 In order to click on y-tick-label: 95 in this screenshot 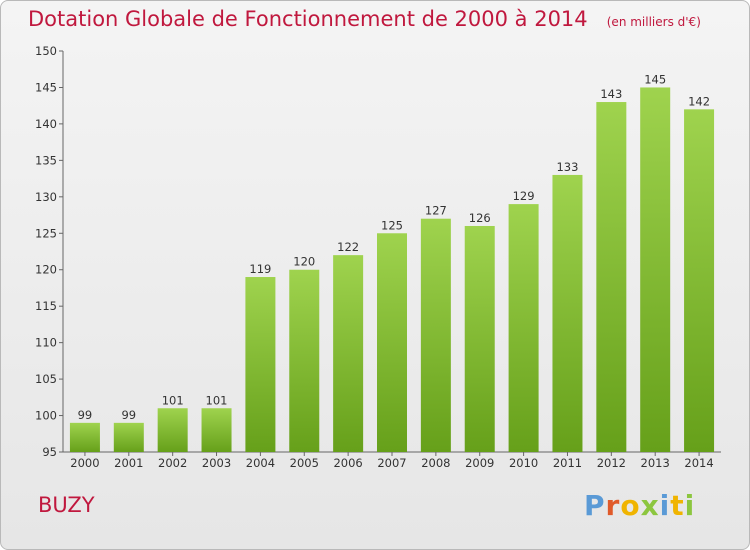, I will do `click(49, 452)`.